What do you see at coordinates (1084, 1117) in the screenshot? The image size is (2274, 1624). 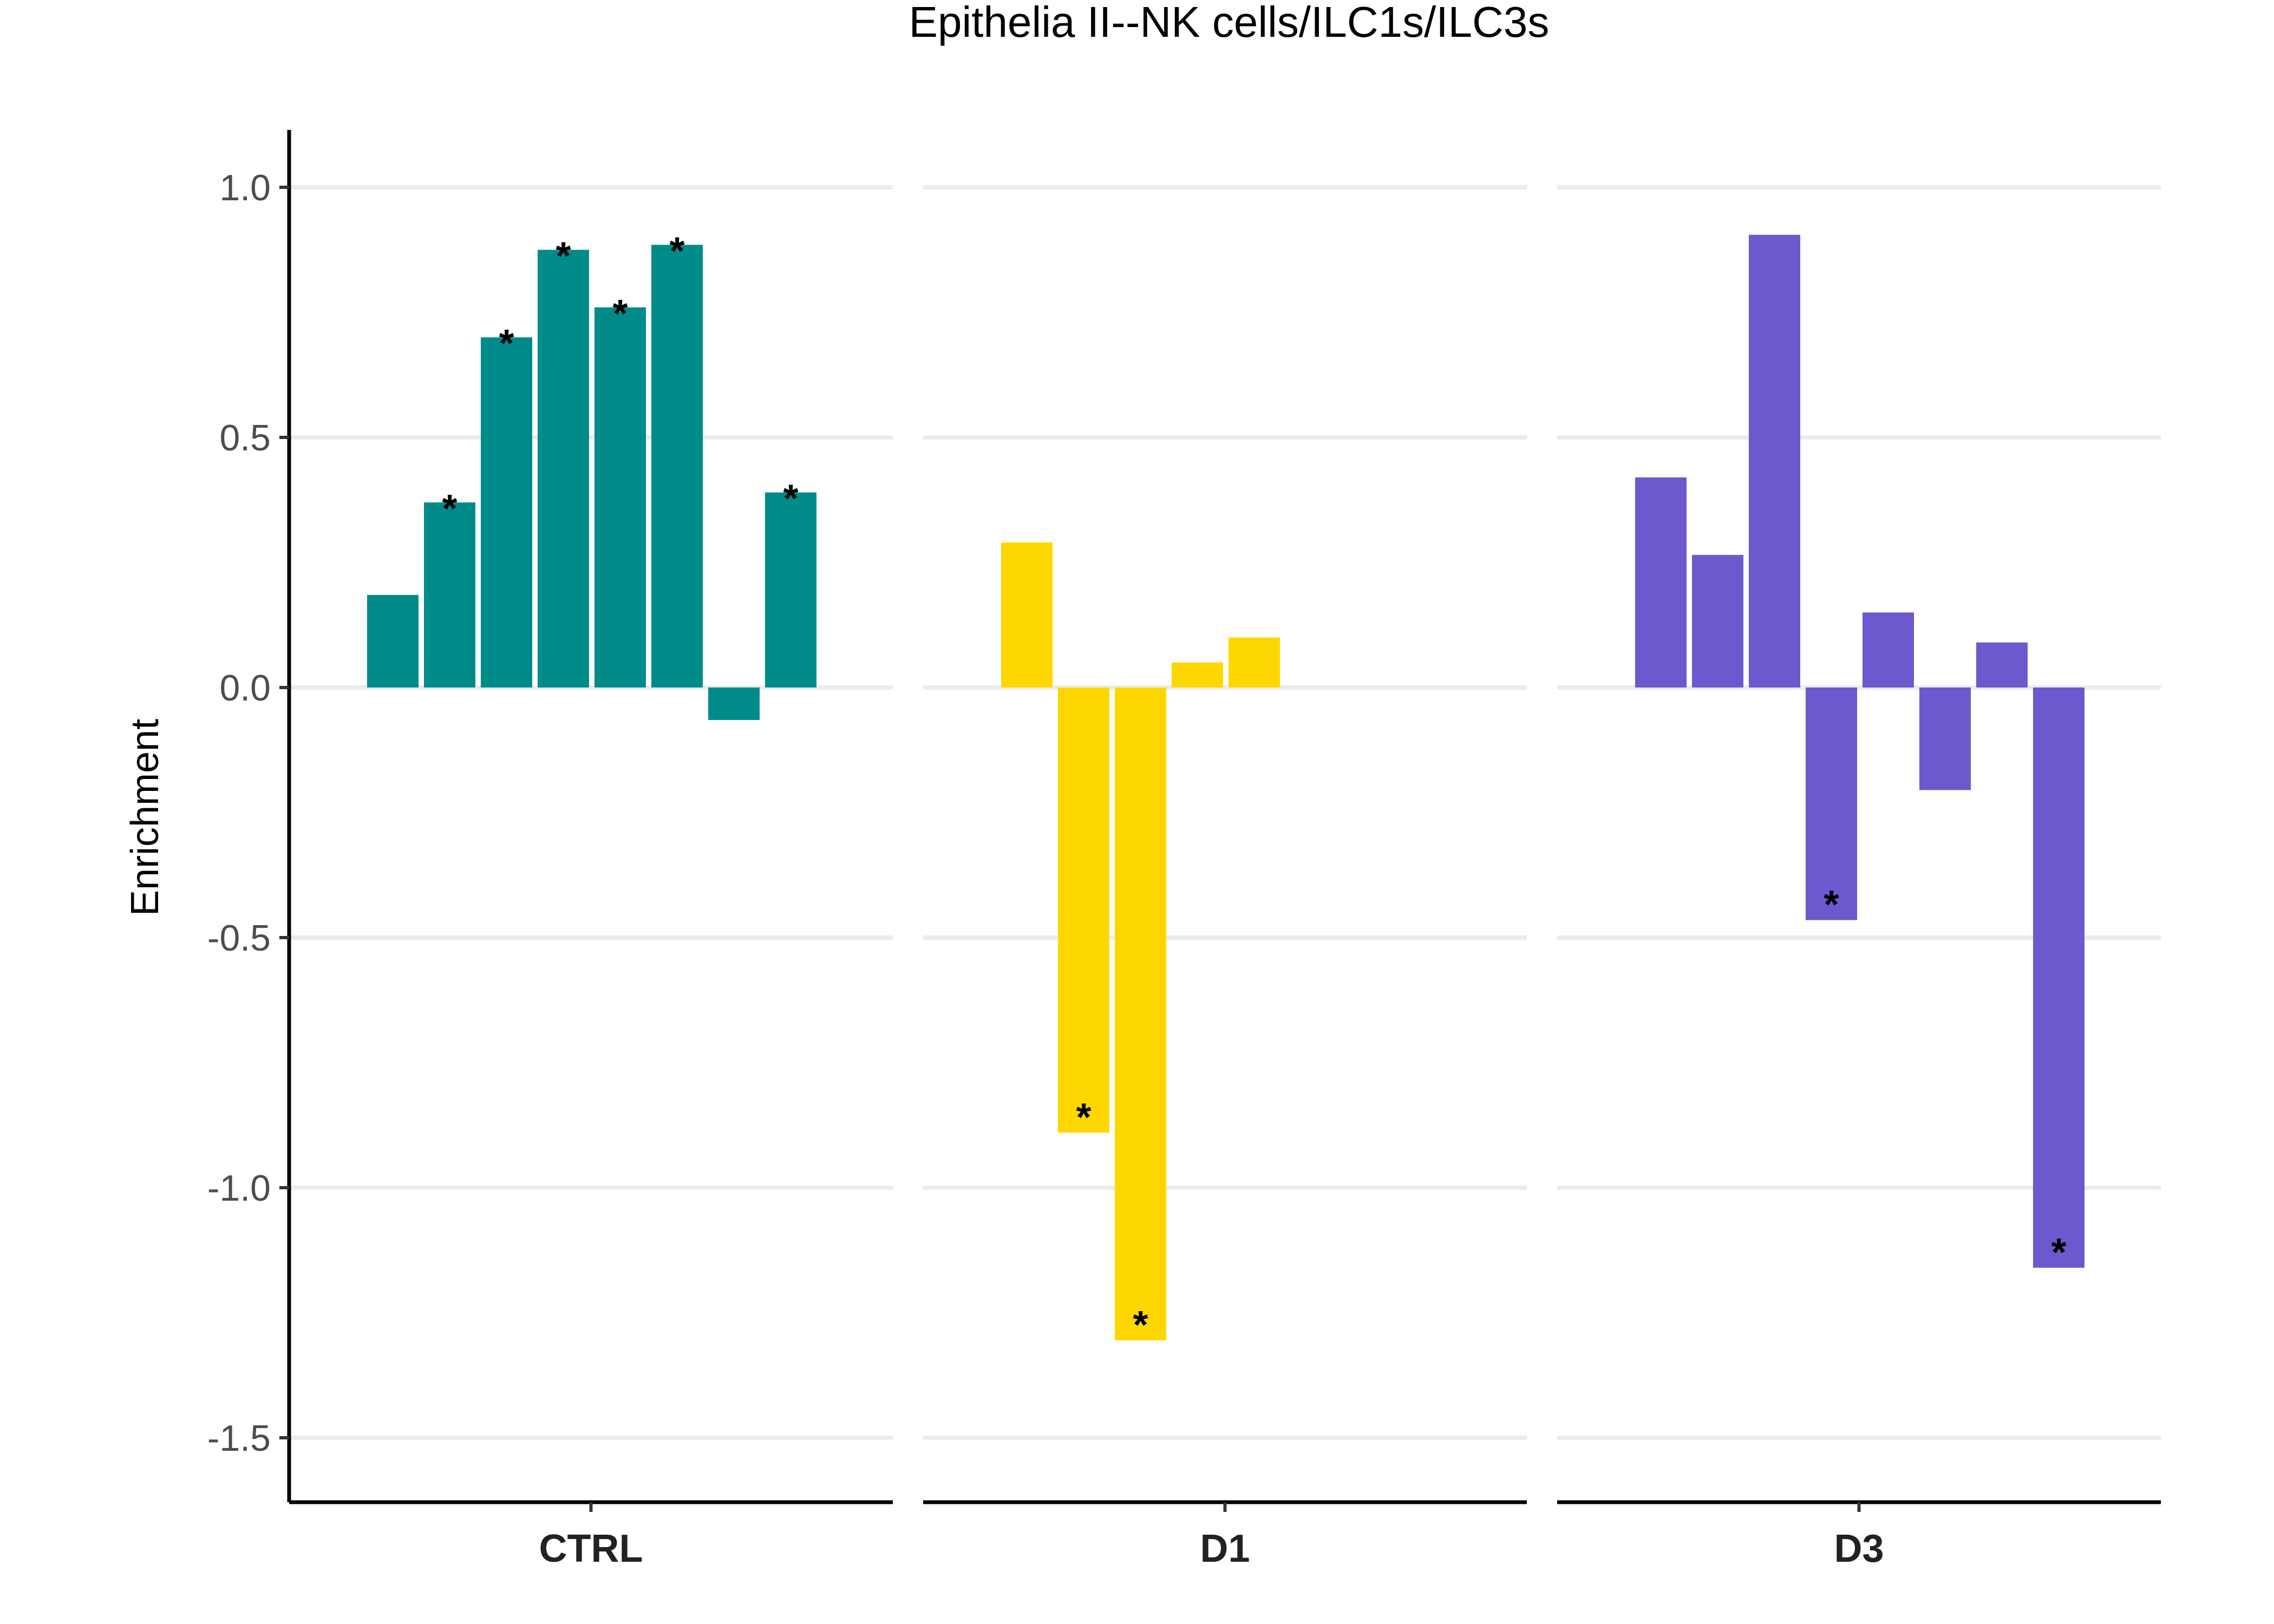 I see `significance-marker-d1-2: *` at bounding box center [1084, 1117].